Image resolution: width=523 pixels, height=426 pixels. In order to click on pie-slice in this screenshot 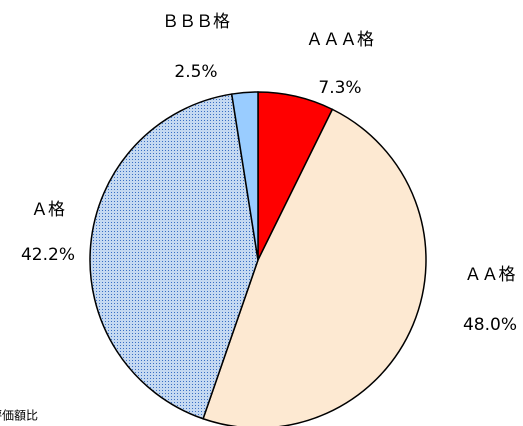, I will do `click(244, 176)`.